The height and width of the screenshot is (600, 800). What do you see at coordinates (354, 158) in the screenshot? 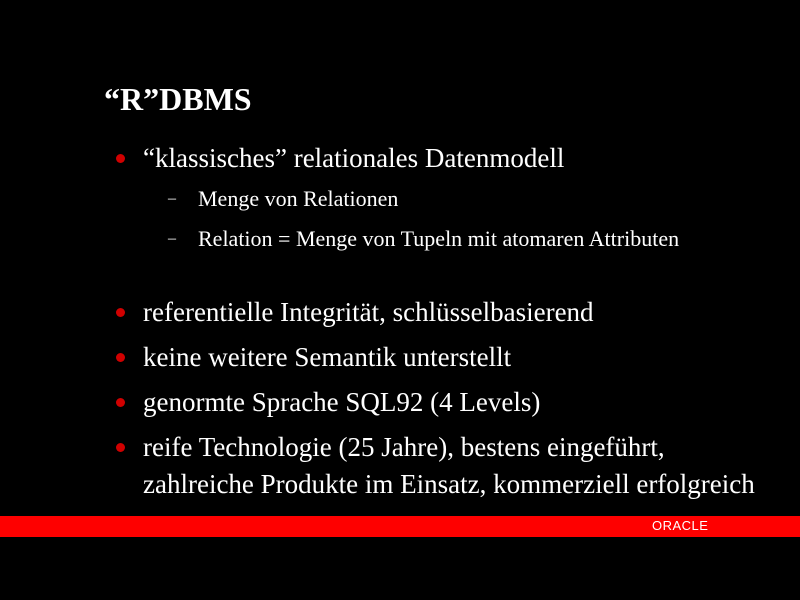
I see `bullet-text: “klassisches” relationales Datenmodell` at bounding box center [354, 158].